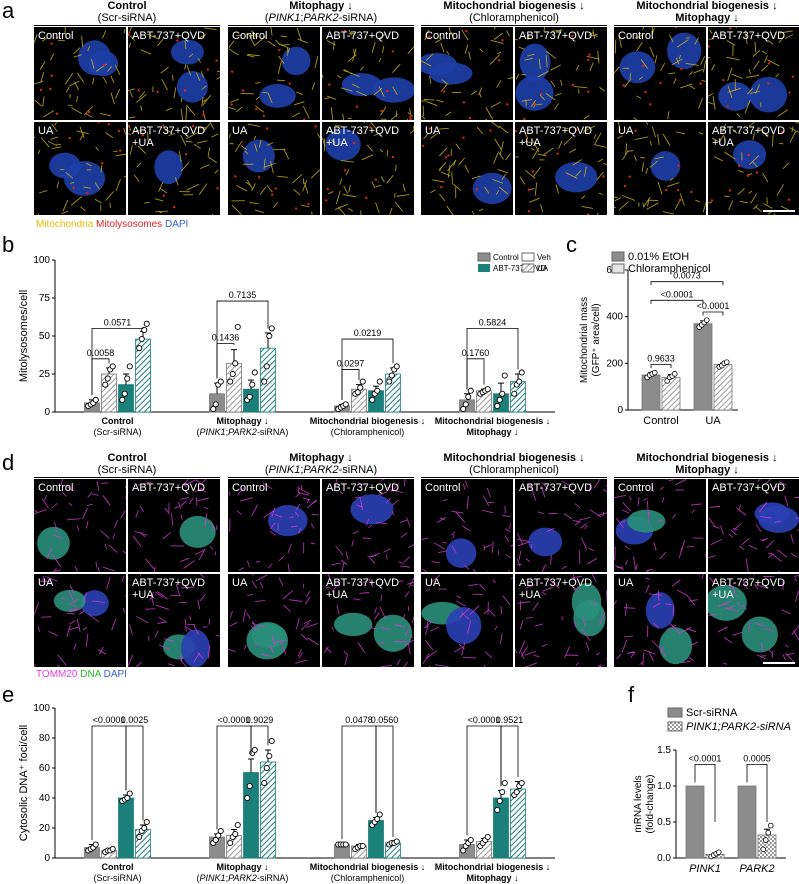 Image resolution: width=799 pixels, height=884 pixels. I want to click on subtitle-part: (Scr-siRNA), so click(127, 18).